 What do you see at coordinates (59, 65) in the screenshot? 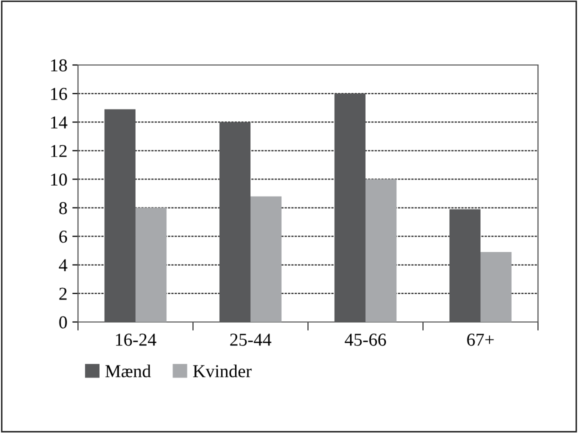
I see `y-tick-label: 18` at bounding box center [59, 65].